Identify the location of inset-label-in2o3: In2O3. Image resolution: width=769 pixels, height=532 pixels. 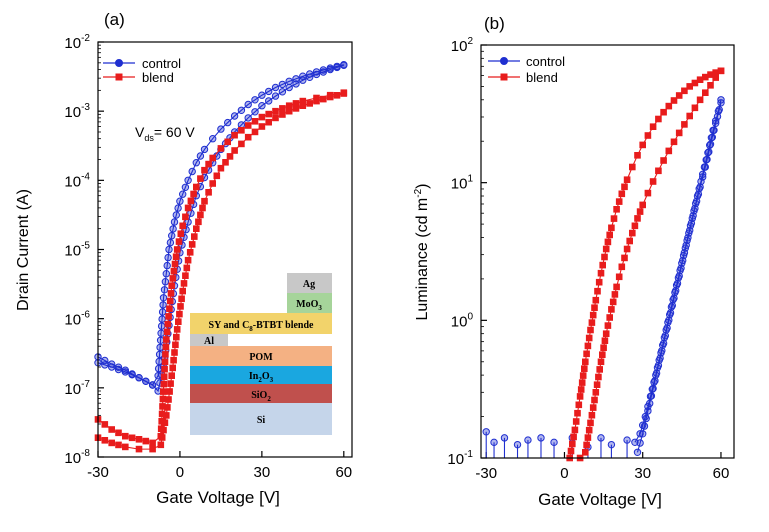
(261, 377).